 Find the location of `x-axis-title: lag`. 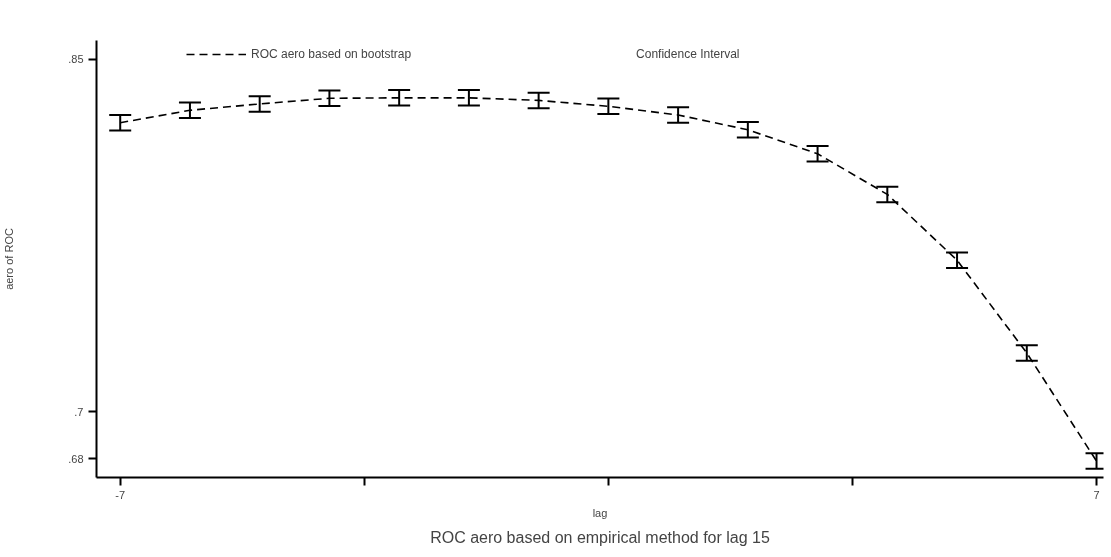

x-axis-title: lag is located at coordinates (600, 512).